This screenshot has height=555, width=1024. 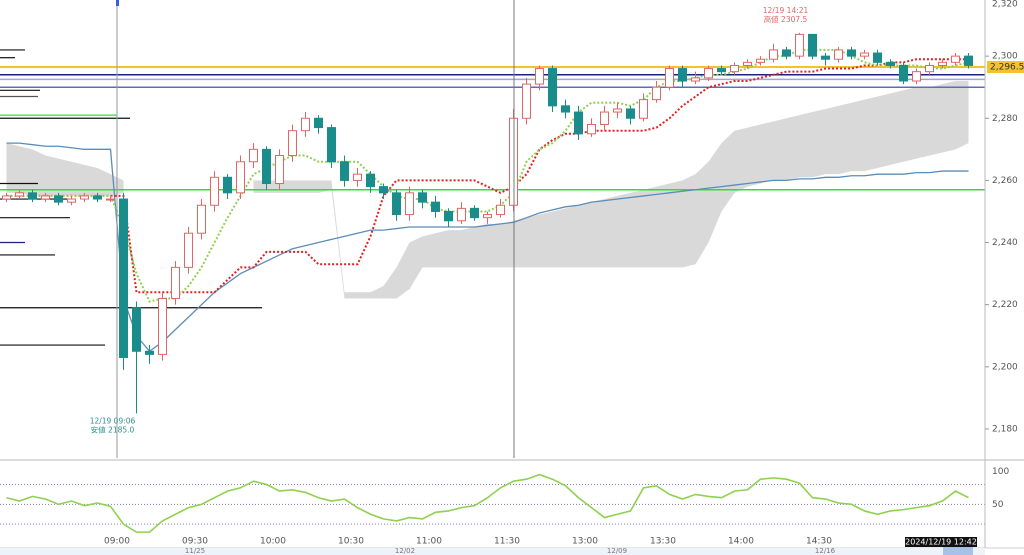 I want to click on price-tag-label: 2,296.5, so click(x=1007, y=68).